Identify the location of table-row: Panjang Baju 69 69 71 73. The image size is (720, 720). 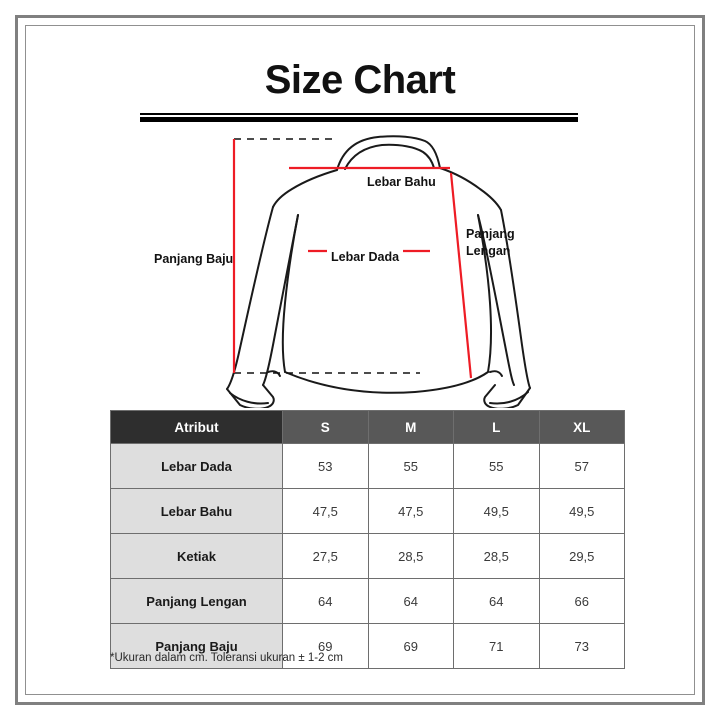
(367, 646).